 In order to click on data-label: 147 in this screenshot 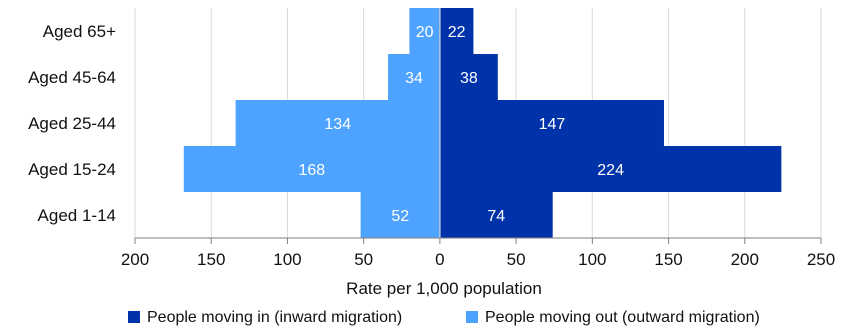, I will do `click(552, 124)`.